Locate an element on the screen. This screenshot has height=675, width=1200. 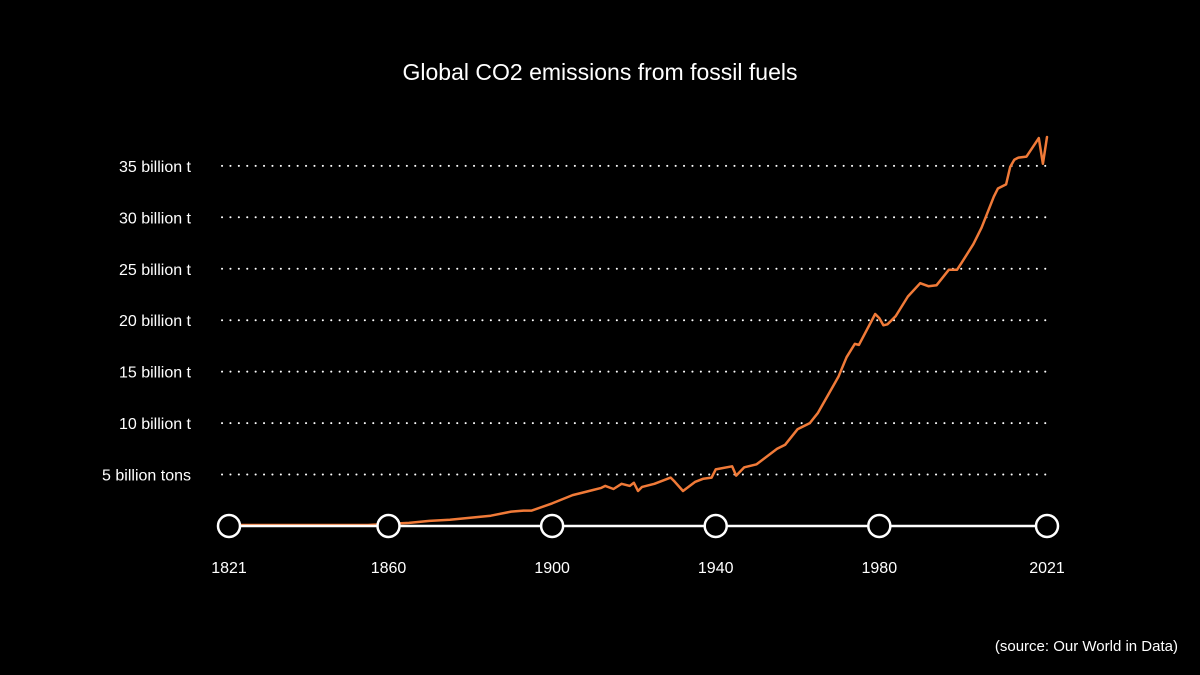
x-tick-label: 1980 is located at coordinates (880, 568).